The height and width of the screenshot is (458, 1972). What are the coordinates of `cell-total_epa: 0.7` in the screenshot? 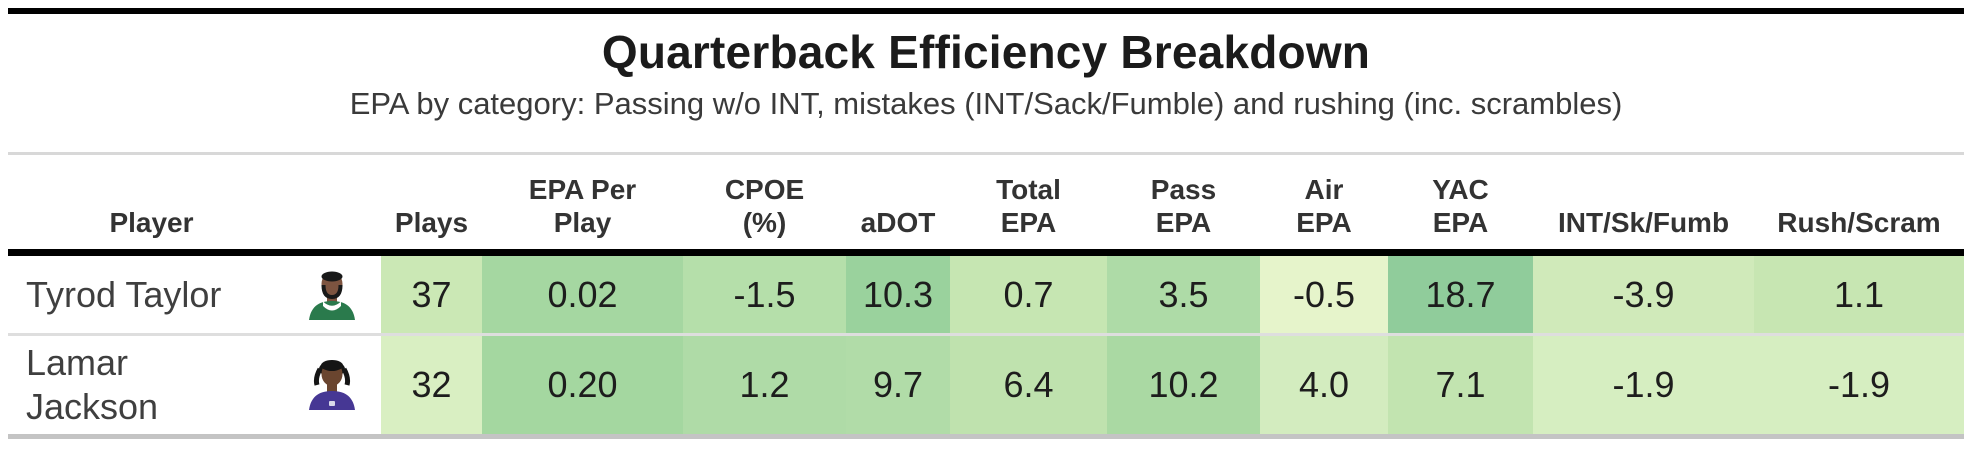 It's located at (1028, 294).